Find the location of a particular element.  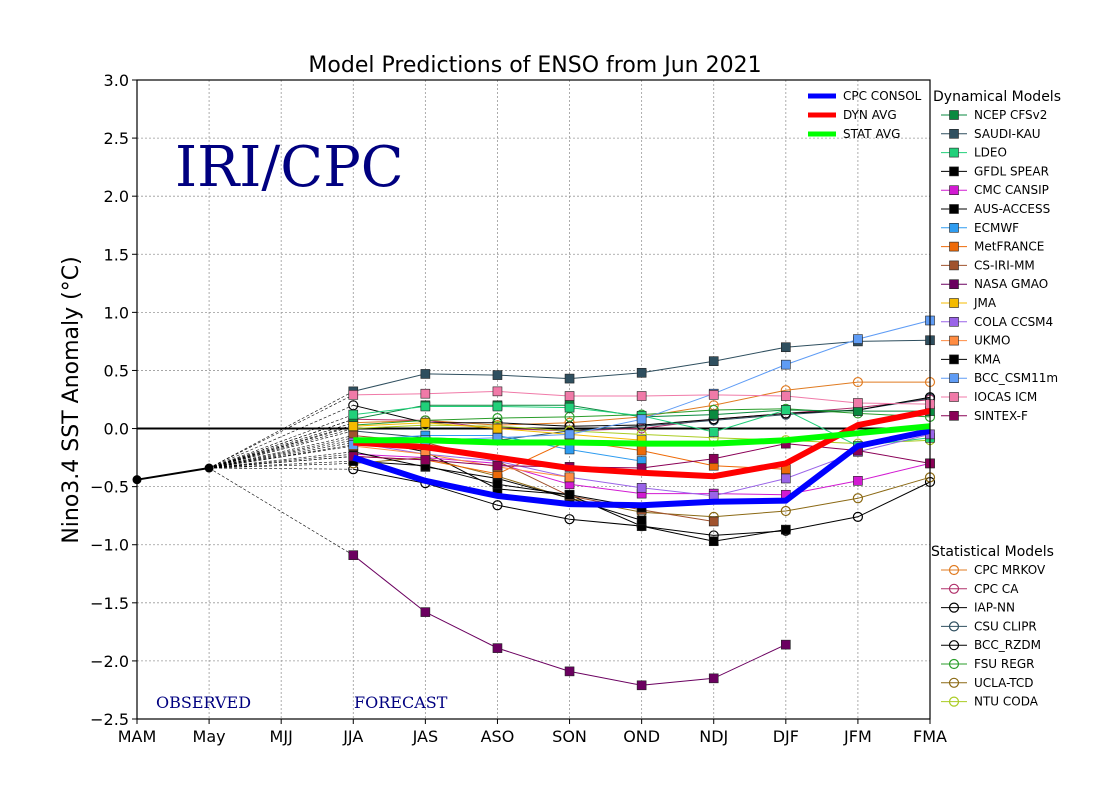

legend-label-kma: KMA is located at coordinates (987, 359).